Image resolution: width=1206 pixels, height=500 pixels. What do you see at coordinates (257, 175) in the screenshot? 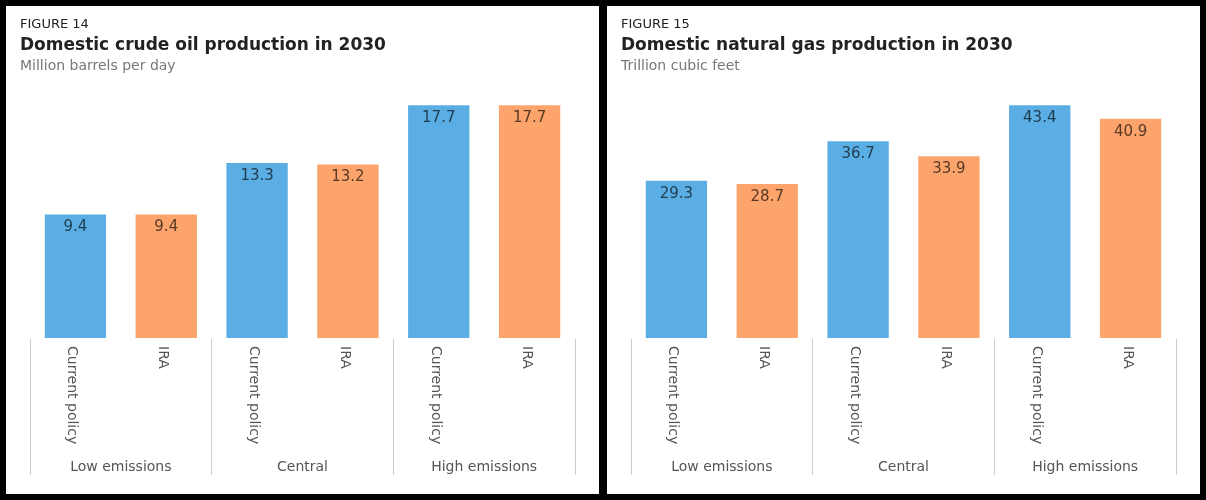
I see `data-label: 13.3` at bounding box center [257, 175].